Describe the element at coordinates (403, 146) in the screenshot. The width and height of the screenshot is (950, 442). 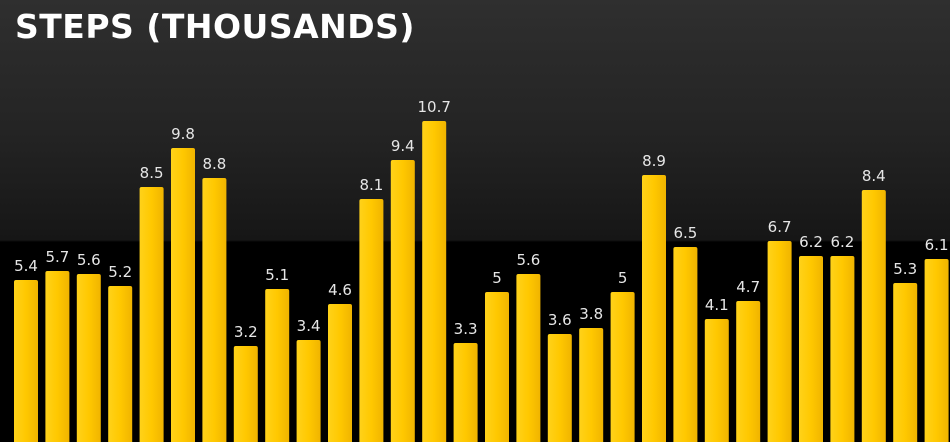
I see `bar-value-label-13: 9.4` at that location.